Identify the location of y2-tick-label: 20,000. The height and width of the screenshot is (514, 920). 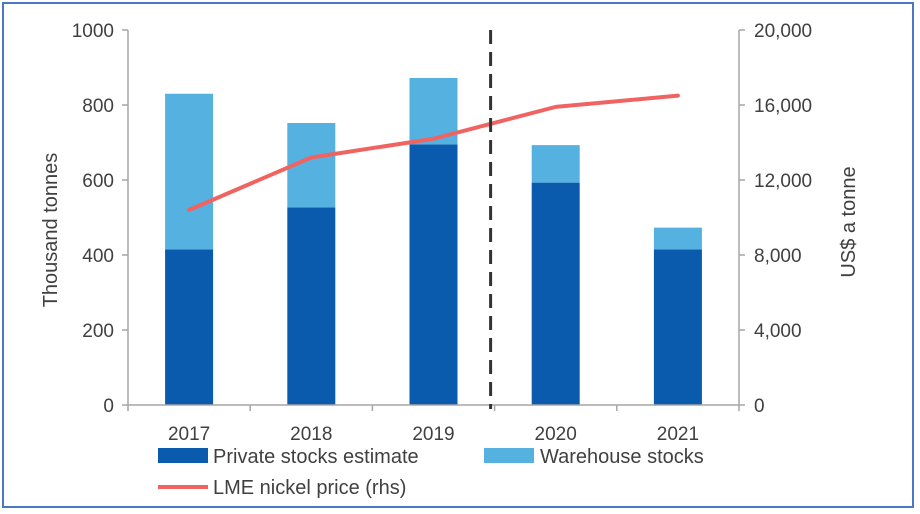
(783, 31).